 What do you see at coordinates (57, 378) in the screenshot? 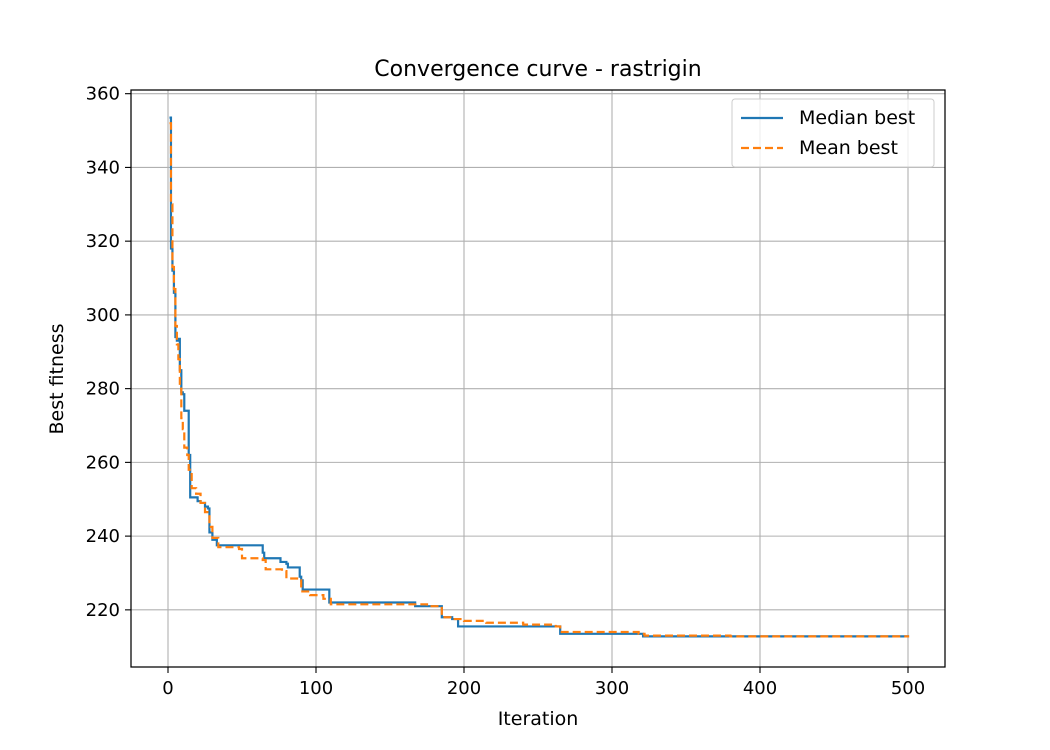
I see `y-axis-label: Best fitness` at bounding box center [57, 378].